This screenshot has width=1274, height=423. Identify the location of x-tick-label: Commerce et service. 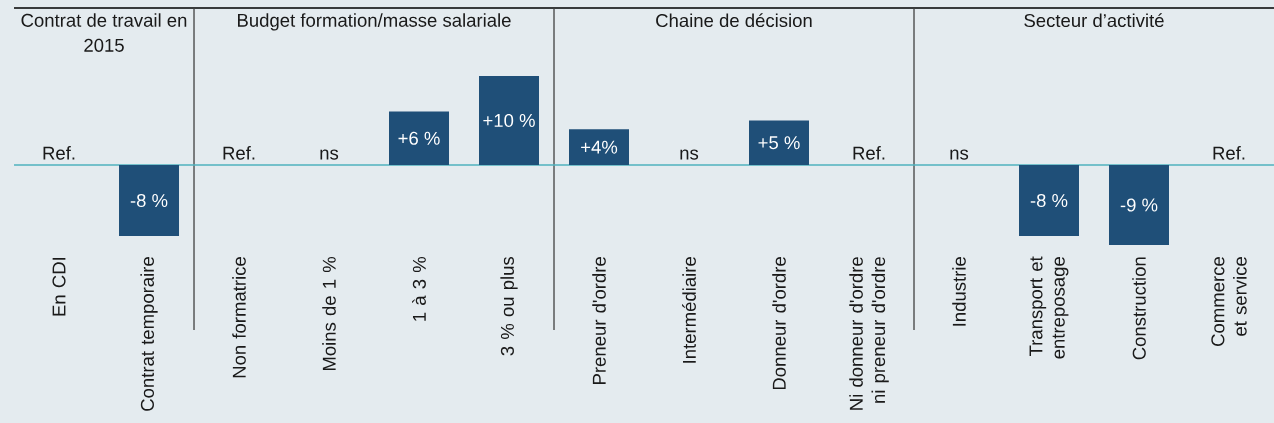
(1229, 301).